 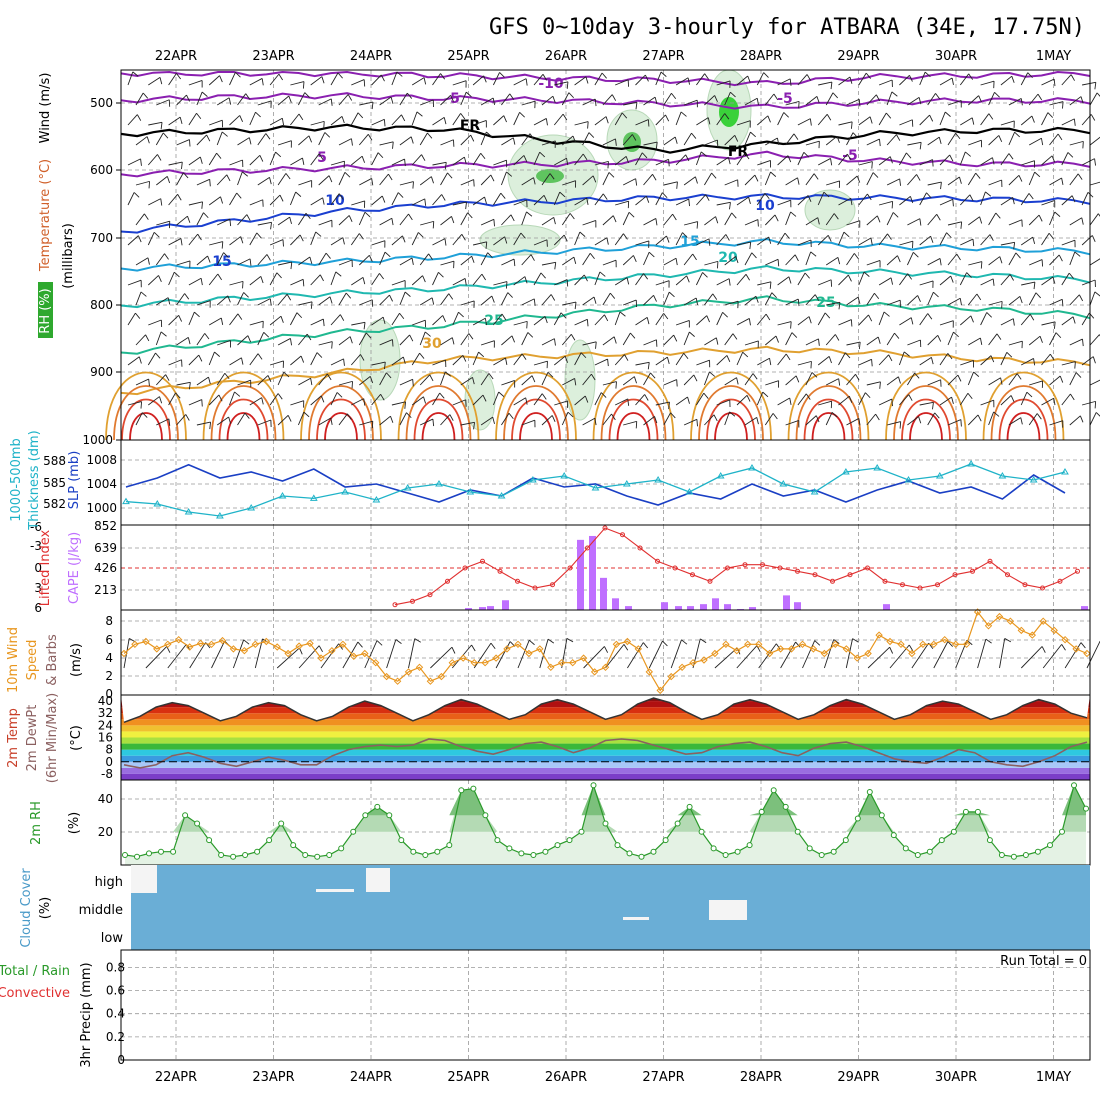 What do you see at coordinates (605, 800) in the screenshot?
I see `rh-area-high` at bounding box center [605, 800].